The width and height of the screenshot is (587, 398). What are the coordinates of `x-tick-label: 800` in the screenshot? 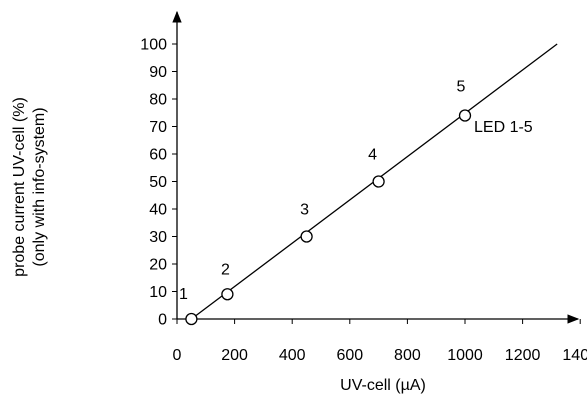 It's located at (407, 355).